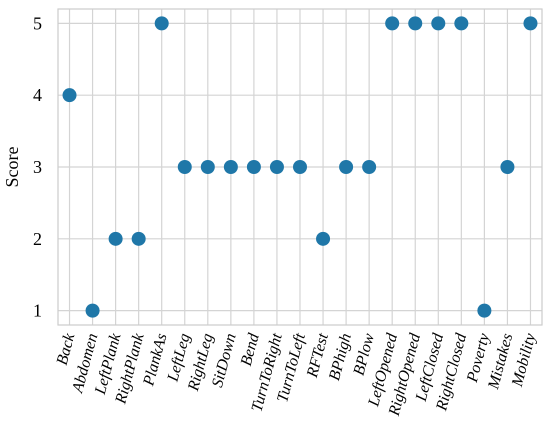 The width and height of the screenshot is (550, 447). I want to click on x-tick-label: Back, so click(66, 349).